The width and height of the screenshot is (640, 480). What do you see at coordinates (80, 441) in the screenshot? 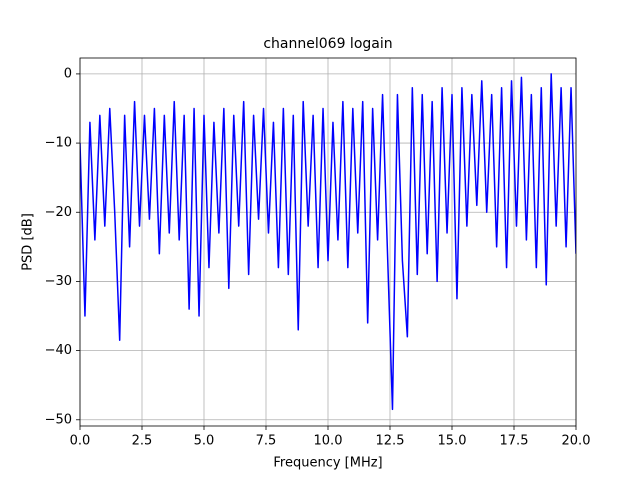
I see `x-tick-label: 0.0` at bounding box center [80, 441].